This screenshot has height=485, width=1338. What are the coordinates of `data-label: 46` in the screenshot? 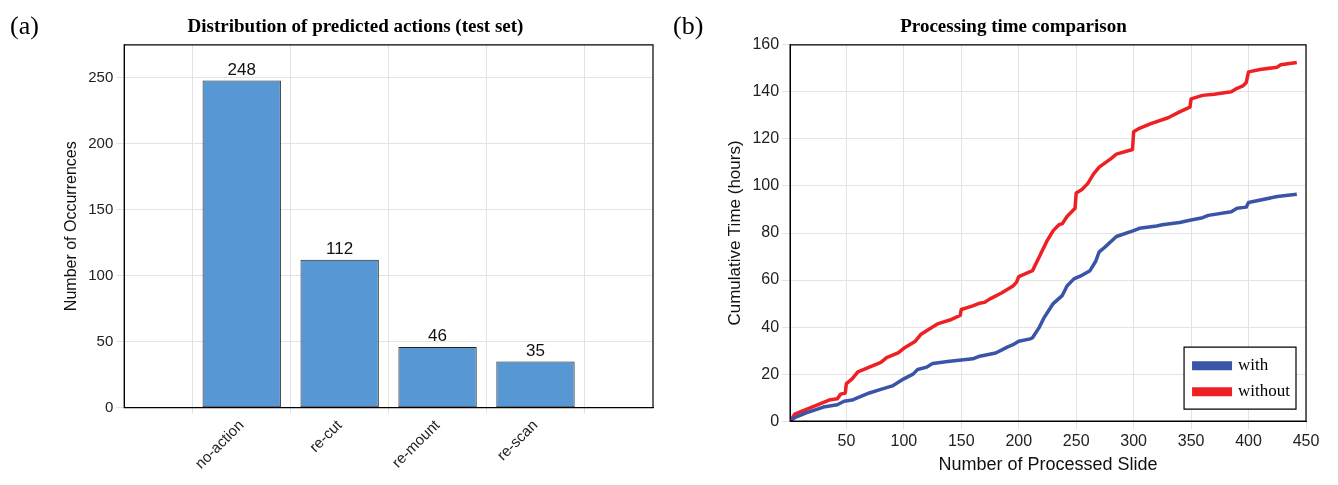 It's located at (438, 336).